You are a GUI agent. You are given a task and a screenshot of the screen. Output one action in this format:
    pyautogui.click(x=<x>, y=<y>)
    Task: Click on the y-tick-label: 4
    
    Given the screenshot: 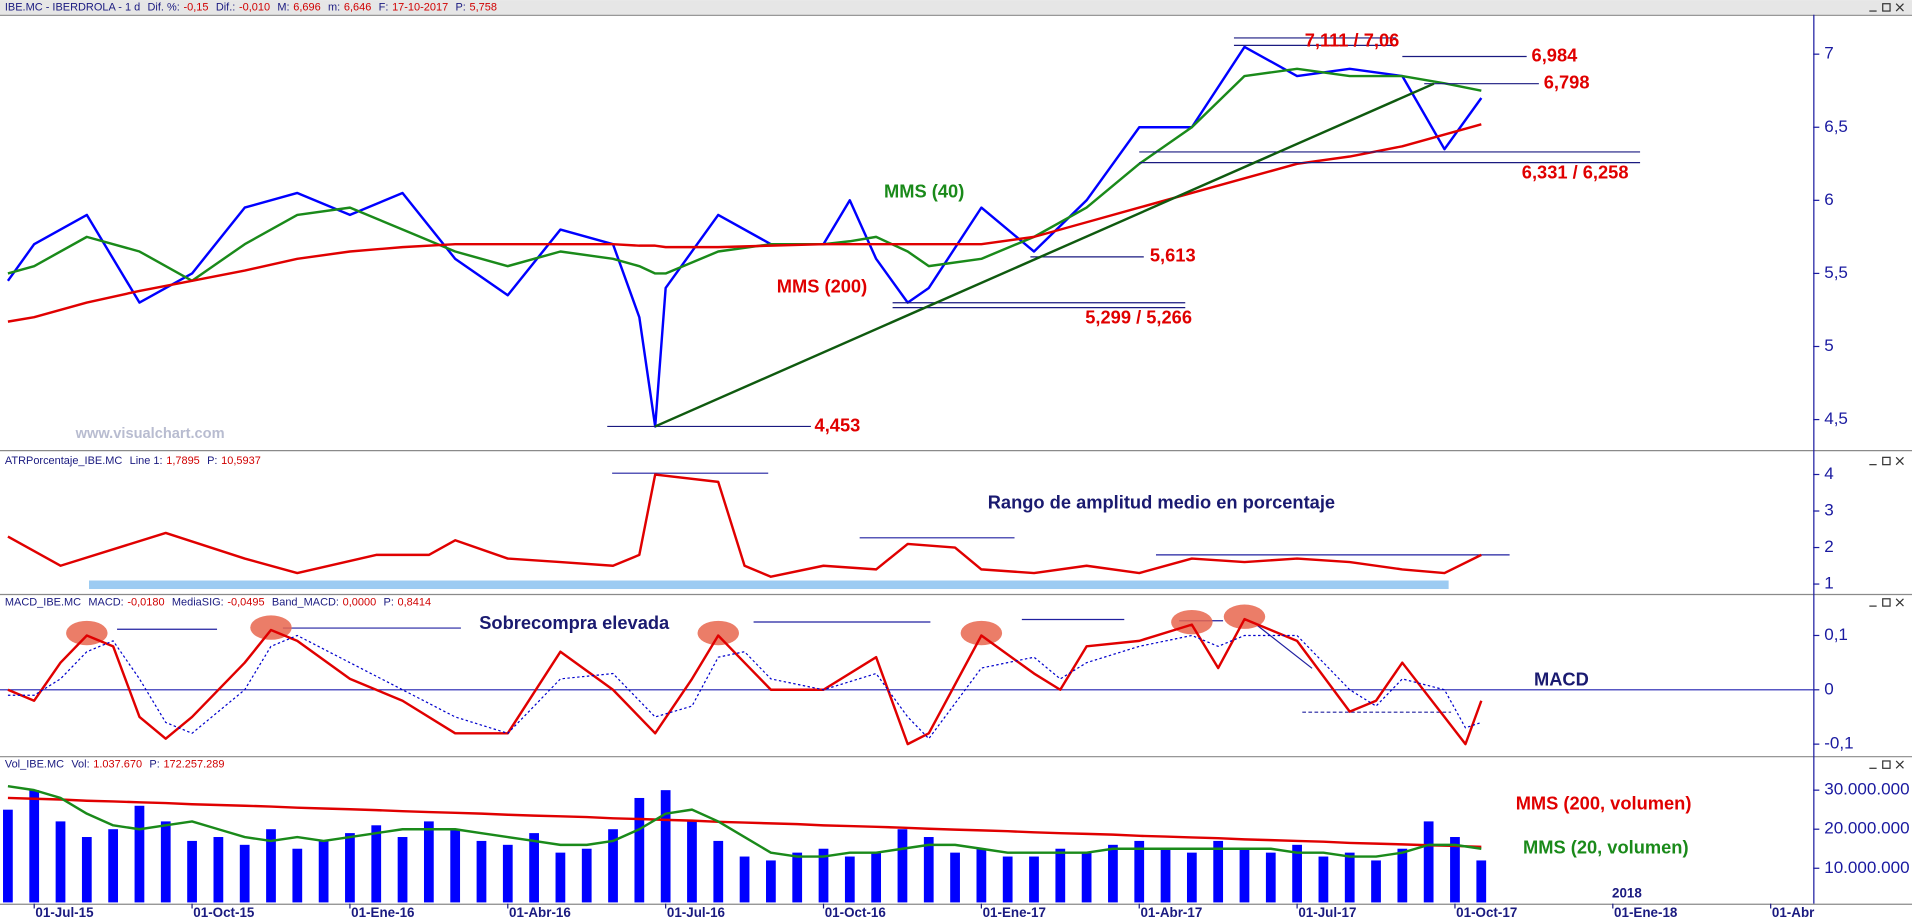 What is the action you would take?
    pyautogui.click(x=1829, y=473)
    